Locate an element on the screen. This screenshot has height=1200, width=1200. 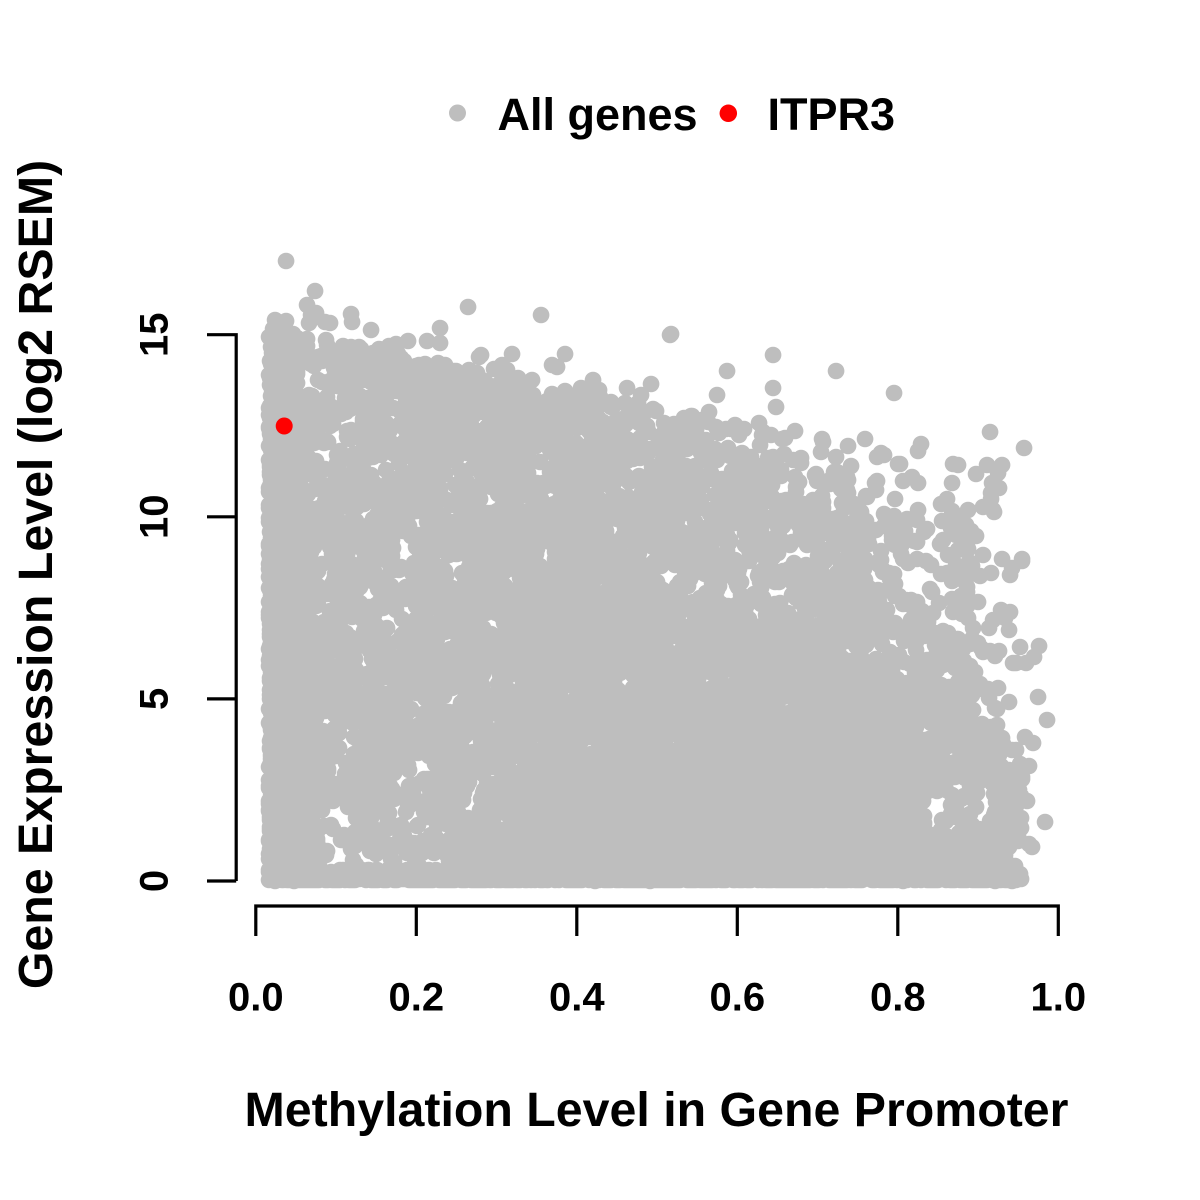
svg-text: ITPR3 is located at coordinates (832, 114).